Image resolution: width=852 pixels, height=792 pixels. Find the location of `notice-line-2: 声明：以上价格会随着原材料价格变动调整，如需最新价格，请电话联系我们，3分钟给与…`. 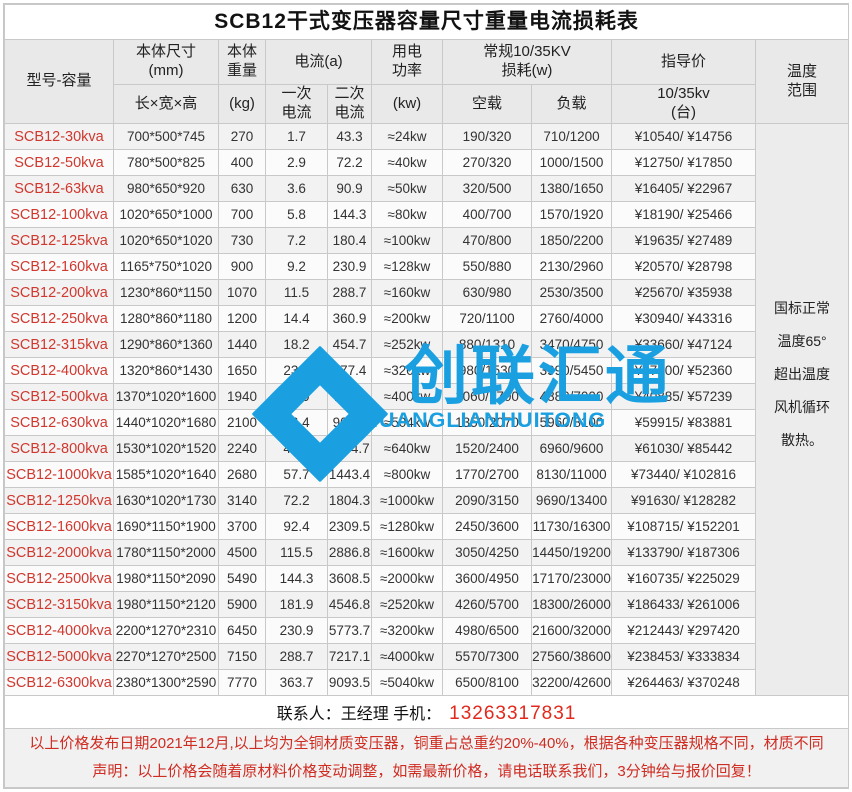

notice-line-2: 声明：以上价格会随着原材料价格变动调整，如需最新价格，请电话联系我们，3分钟给与… is located at coordinates (426, 771).